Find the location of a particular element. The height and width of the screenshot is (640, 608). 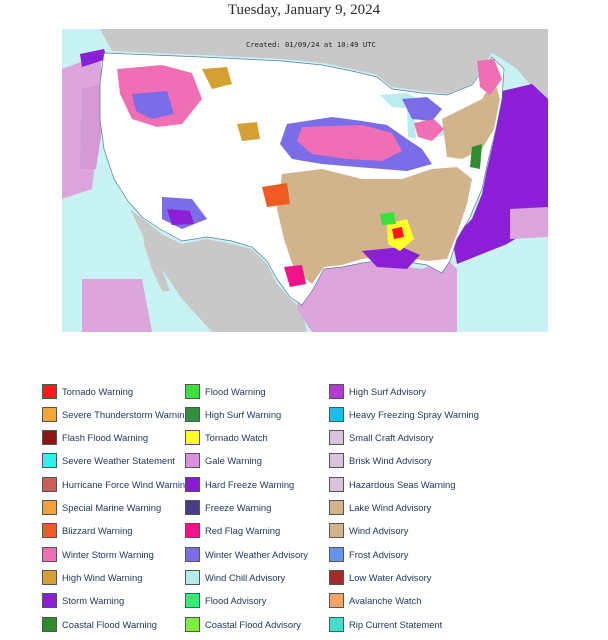

legend-label: Blizzard Warning is located at coordinates (97, 531).